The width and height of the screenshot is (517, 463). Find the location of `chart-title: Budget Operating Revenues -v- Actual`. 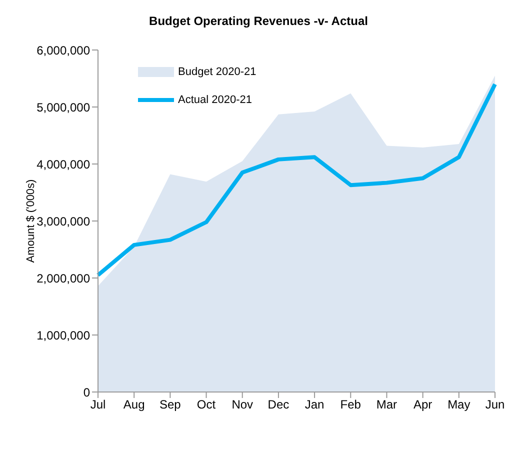

chart-title: Budget Operating Revenues -v- Actual is located at coordinates (258, 21).